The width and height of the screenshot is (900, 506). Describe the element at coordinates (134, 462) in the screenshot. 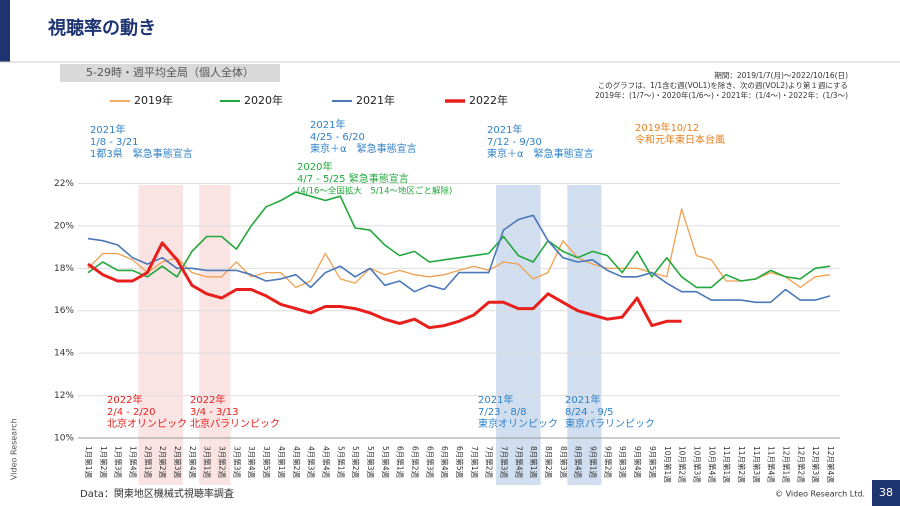

I see `x-tick-label: 1月第4週` at that location.